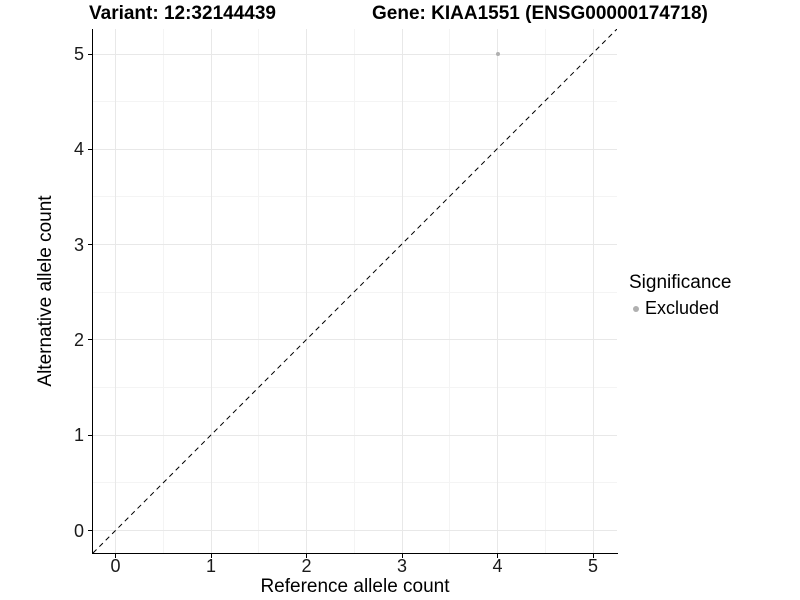 This screenshot has width=800, height=600. What do you see at coordinates (401, 566) in the screenshot?
I see `x-tick-label: 3` at bounding box center [401, 566].